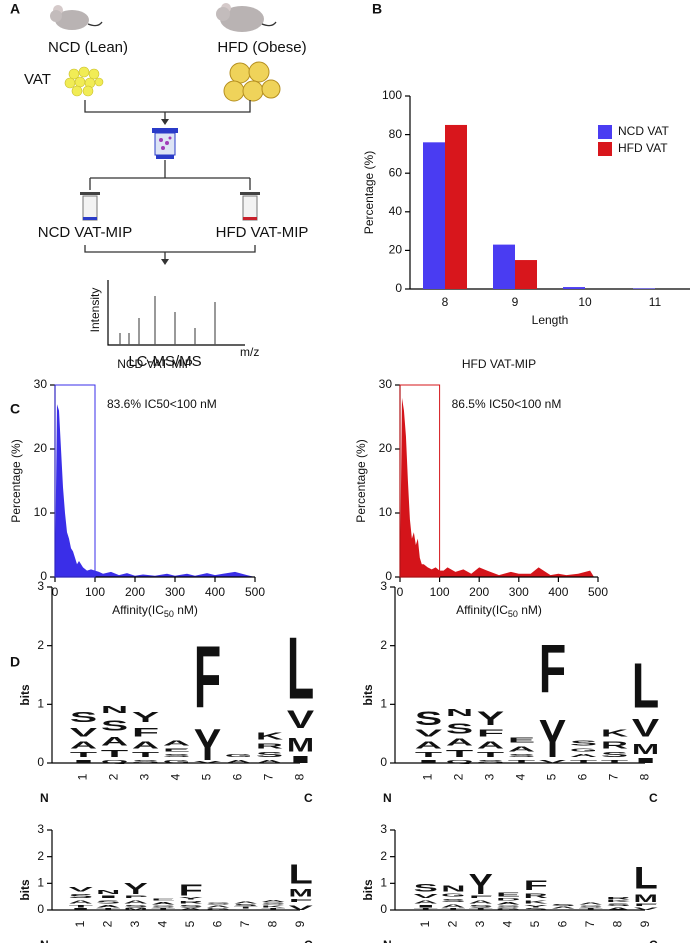 This screenshot has width=695, height=943. Describe the element at coordinates (519, 592) in the screenshot. I see `x-tick-label: 300` at that location.